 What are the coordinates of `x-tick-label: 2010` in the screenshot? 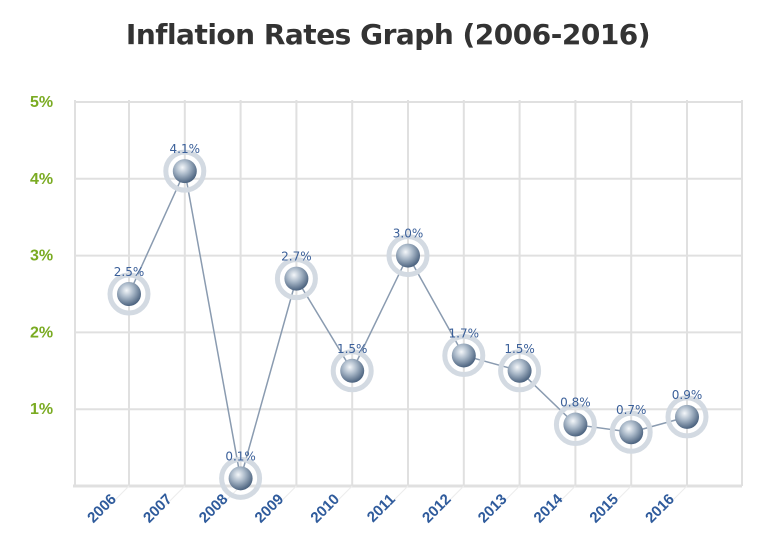 It's located at (325, 509).